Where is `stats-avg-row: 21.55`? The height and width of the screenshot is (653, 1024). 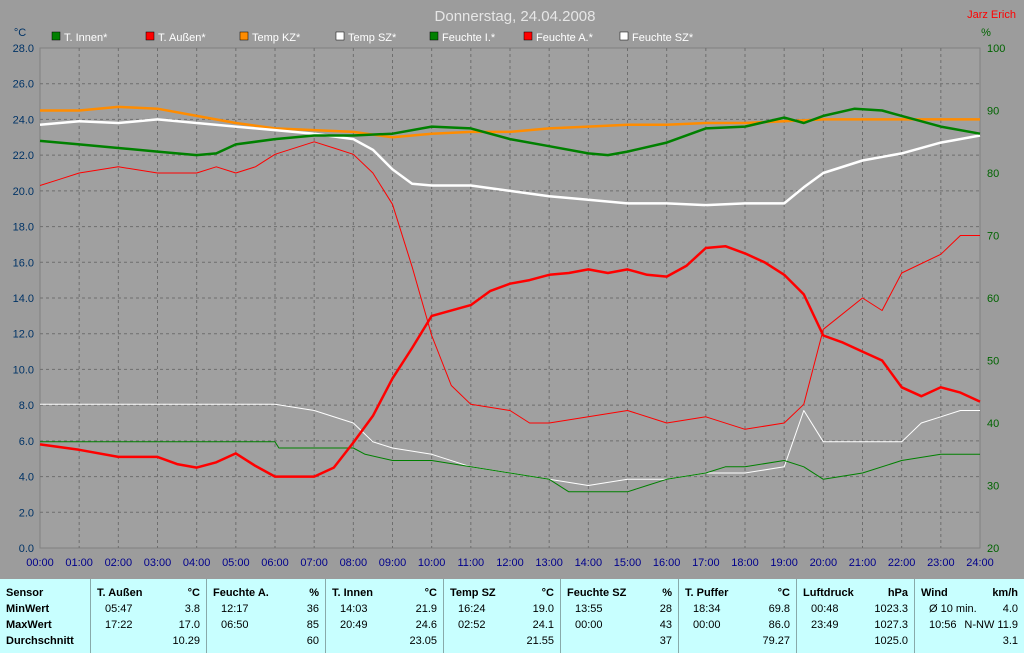
stats-avg-row: 21.55 is located at coordinates (502, 642).